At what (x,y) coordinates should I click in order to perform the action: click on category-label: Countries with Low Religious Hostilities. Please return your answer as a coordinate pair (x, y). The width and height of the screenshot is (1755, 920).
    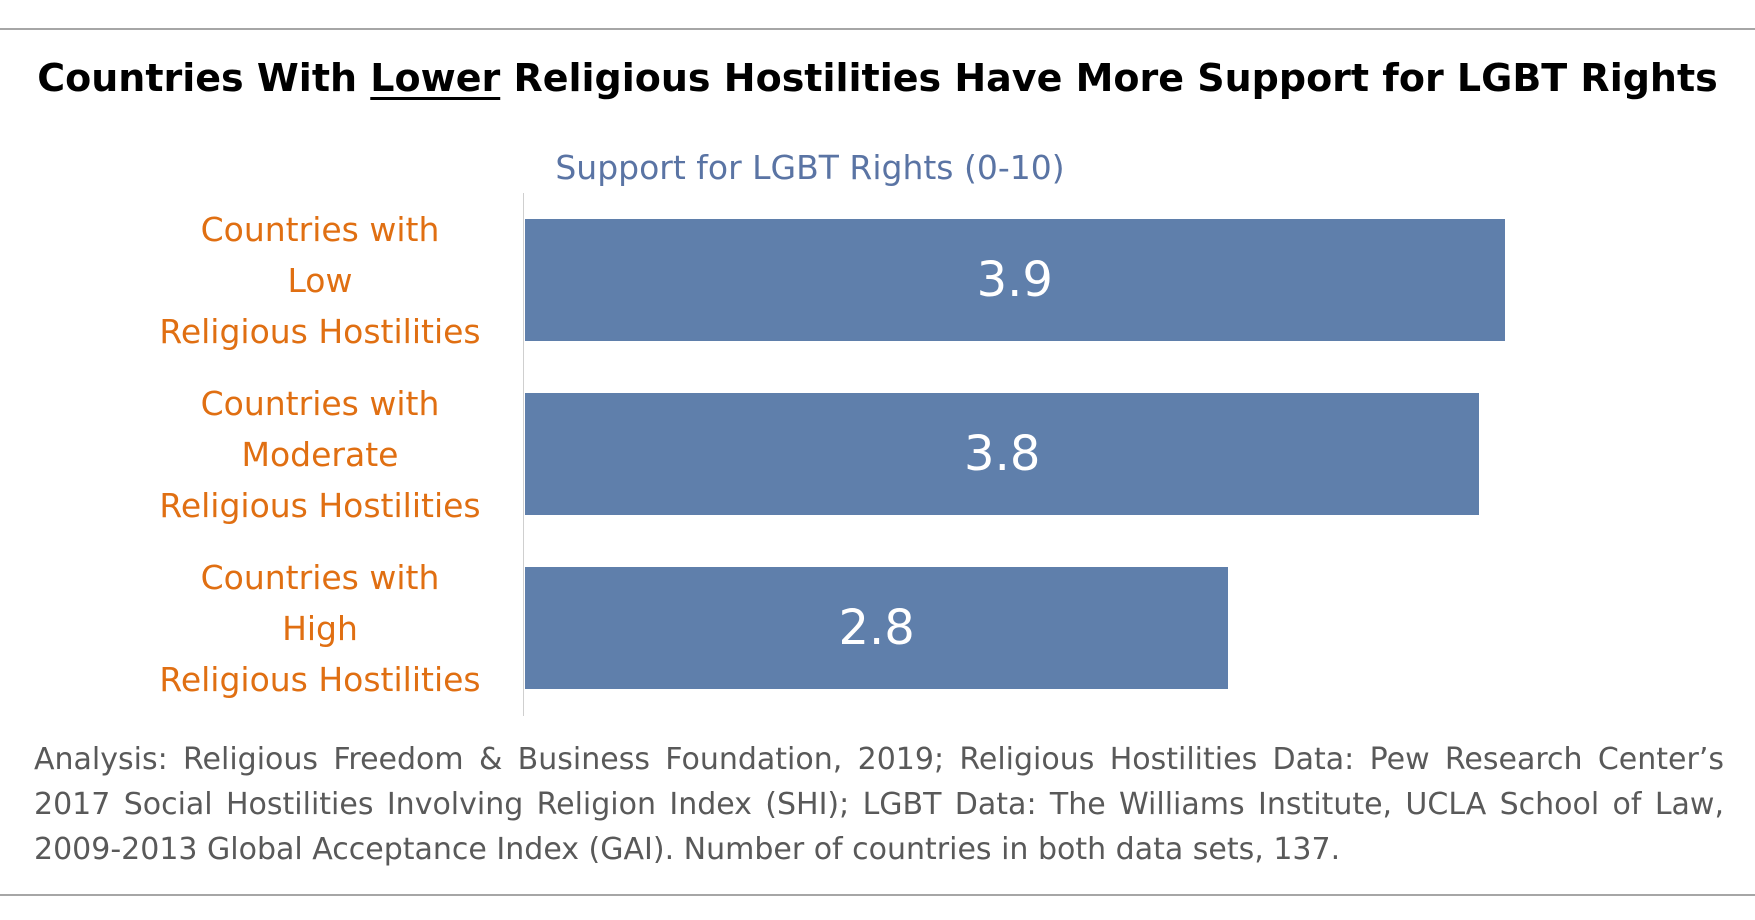
    Looking at the image, I should click on (320, 280).